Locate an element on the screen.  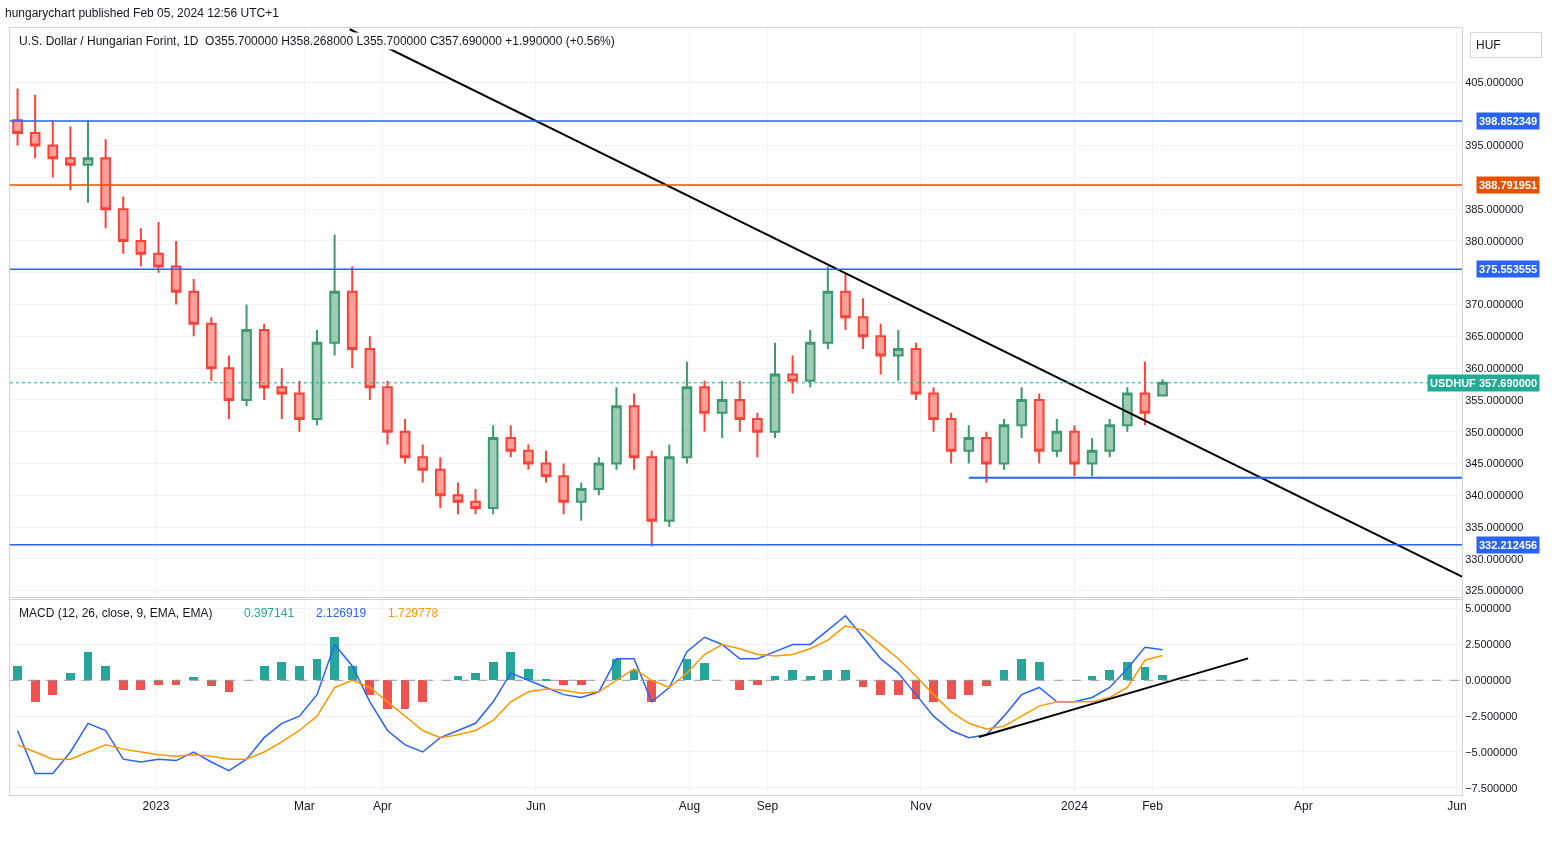
x-tick-label: Apr is located at coordinates (382, 806).